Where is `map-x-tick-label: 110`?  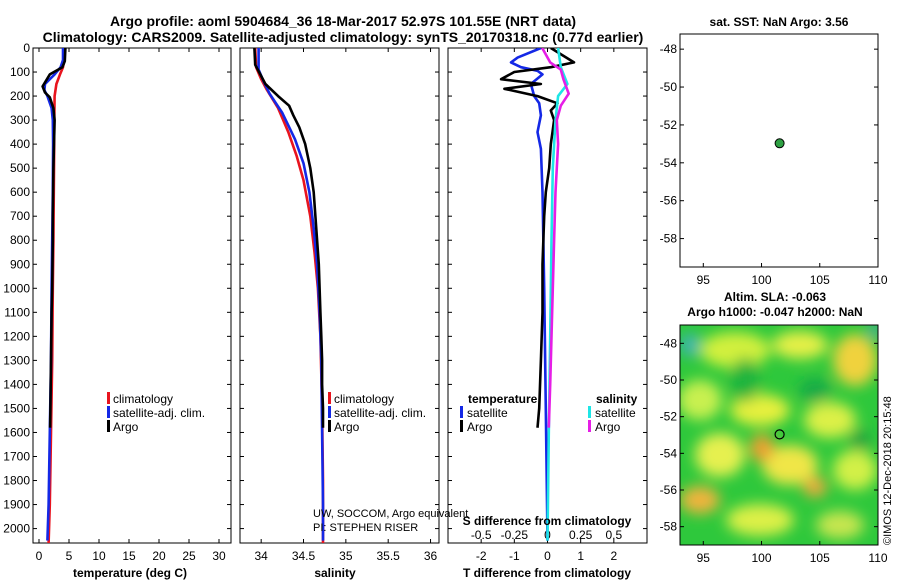
map-x-tick-label: 110 is located at coordinates (877, 280).